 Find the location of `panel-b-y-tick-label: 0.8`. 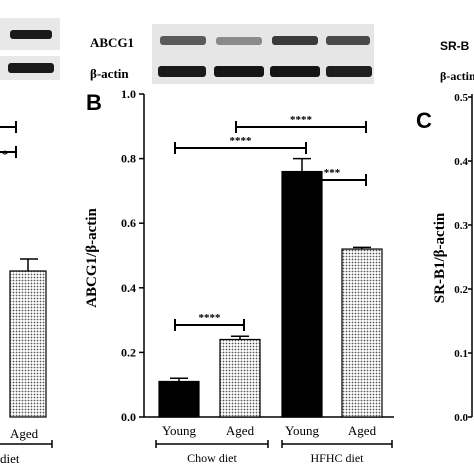

panel-b-y-tick-label: 0.8 is located at coordinates (128, 159).